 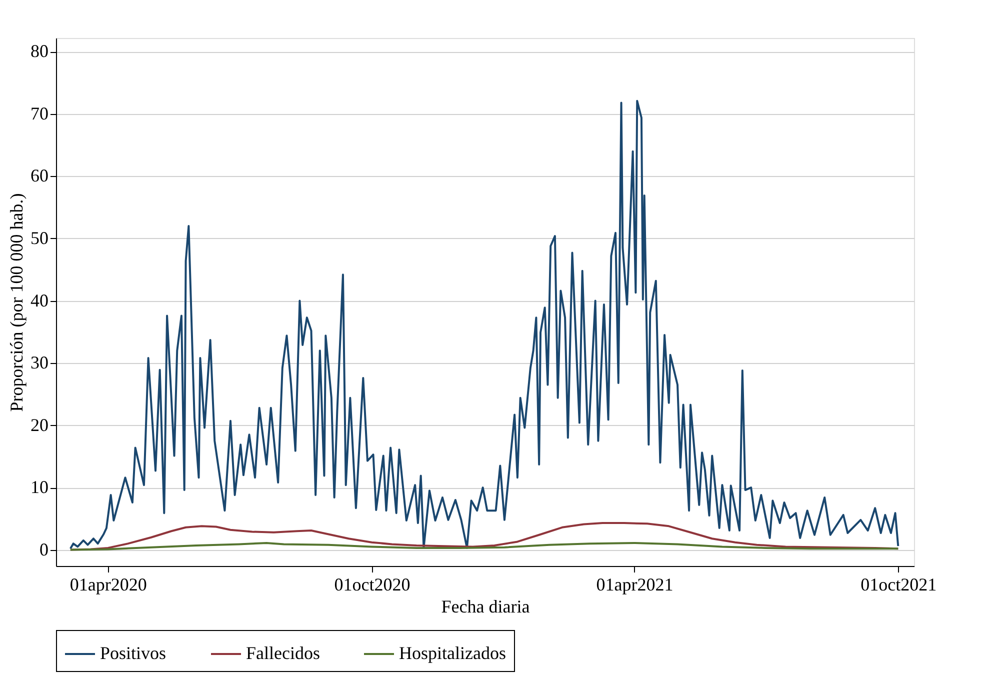 What do you see at coordinates (108, 584) in the screenshot?
I see `x-tick-label: 01apr2020` at bounding box center [108, 584].